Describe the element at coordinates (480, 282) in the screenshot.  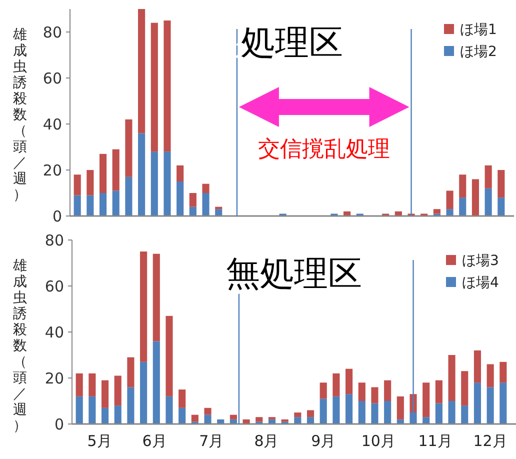
I see `legend-label: ほ場4` at that location.